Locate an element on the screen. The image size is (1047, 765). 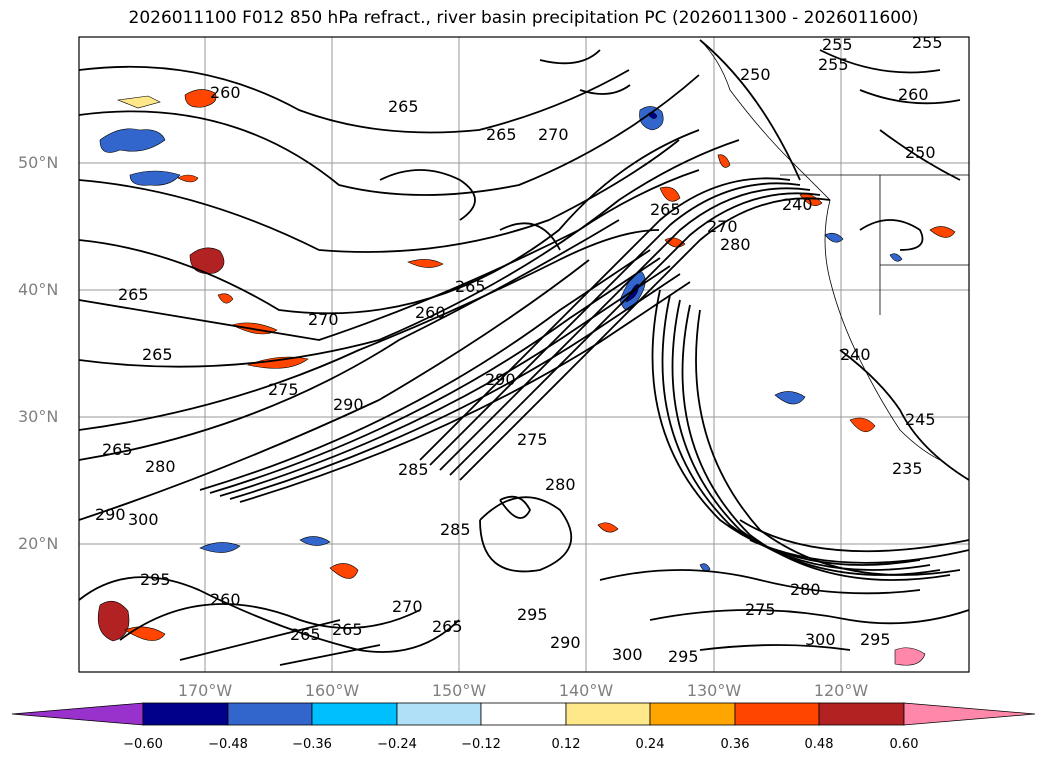
lon-label-150w: 150°W is located at coordinates (459, 690).